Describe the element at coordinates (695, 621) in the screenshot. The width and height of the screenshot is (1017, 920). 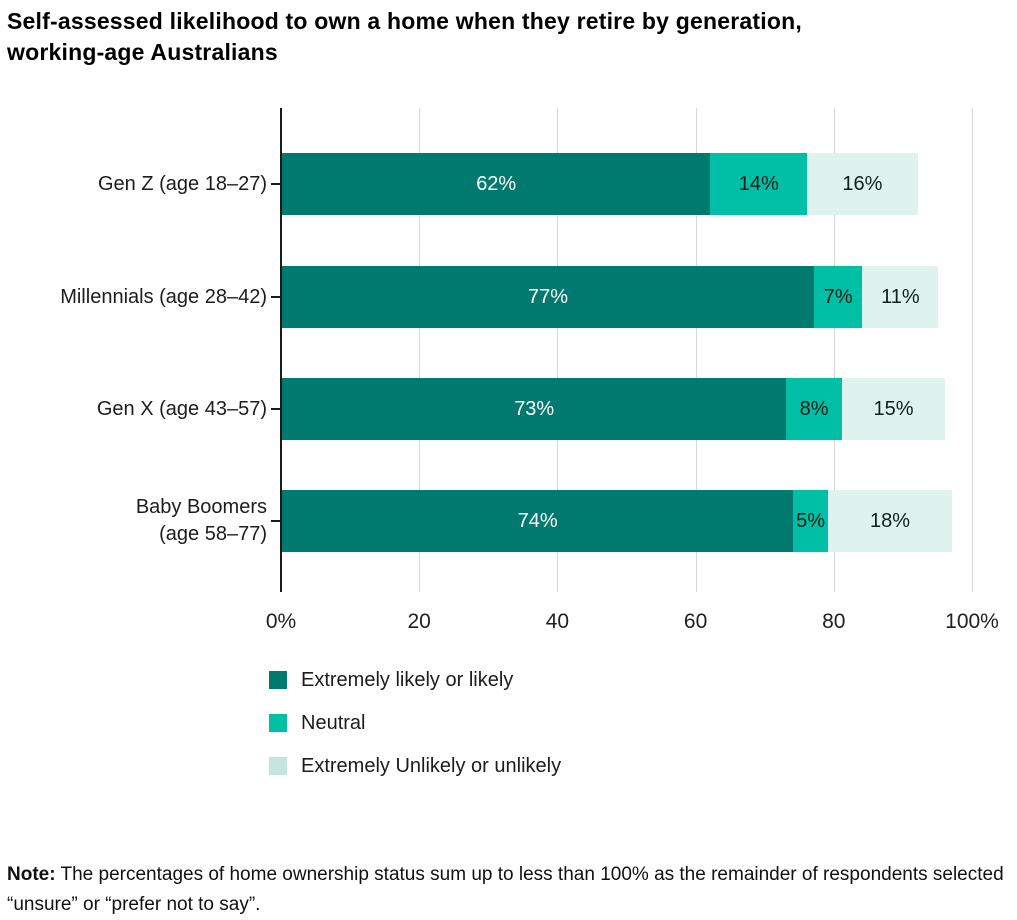
I see `x-tick-label: 60` at that location.